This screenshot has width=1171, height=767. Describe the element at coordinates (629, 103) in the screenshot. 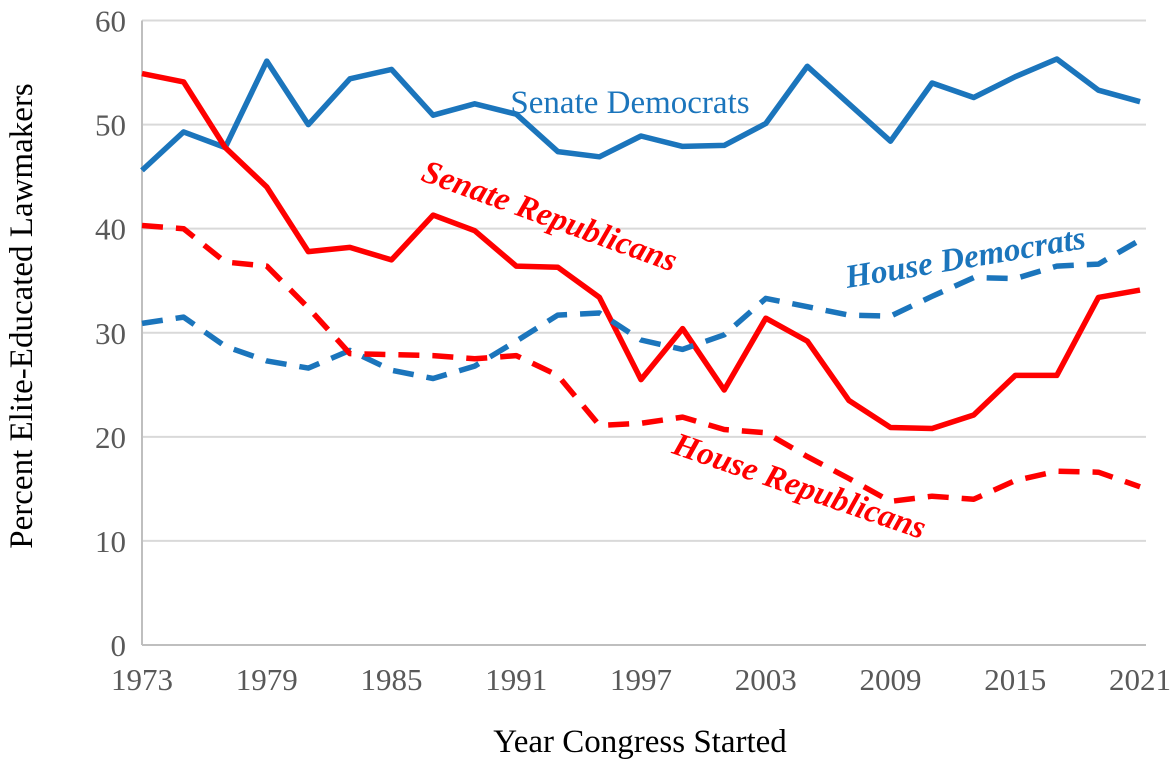

I see `series-label-senate-democrats: Senate Democrats` at that location.